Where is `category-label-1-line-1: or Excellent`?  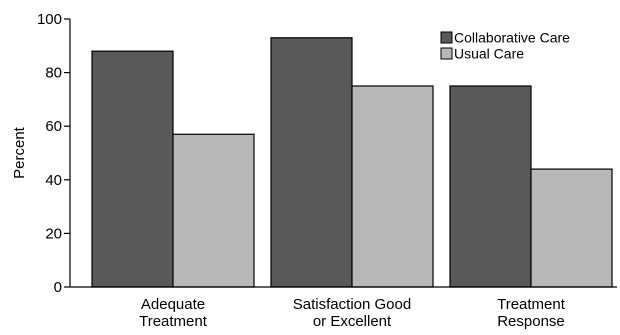
category-label-1-line-1: or Excellent is located at coordinates (352, 321).